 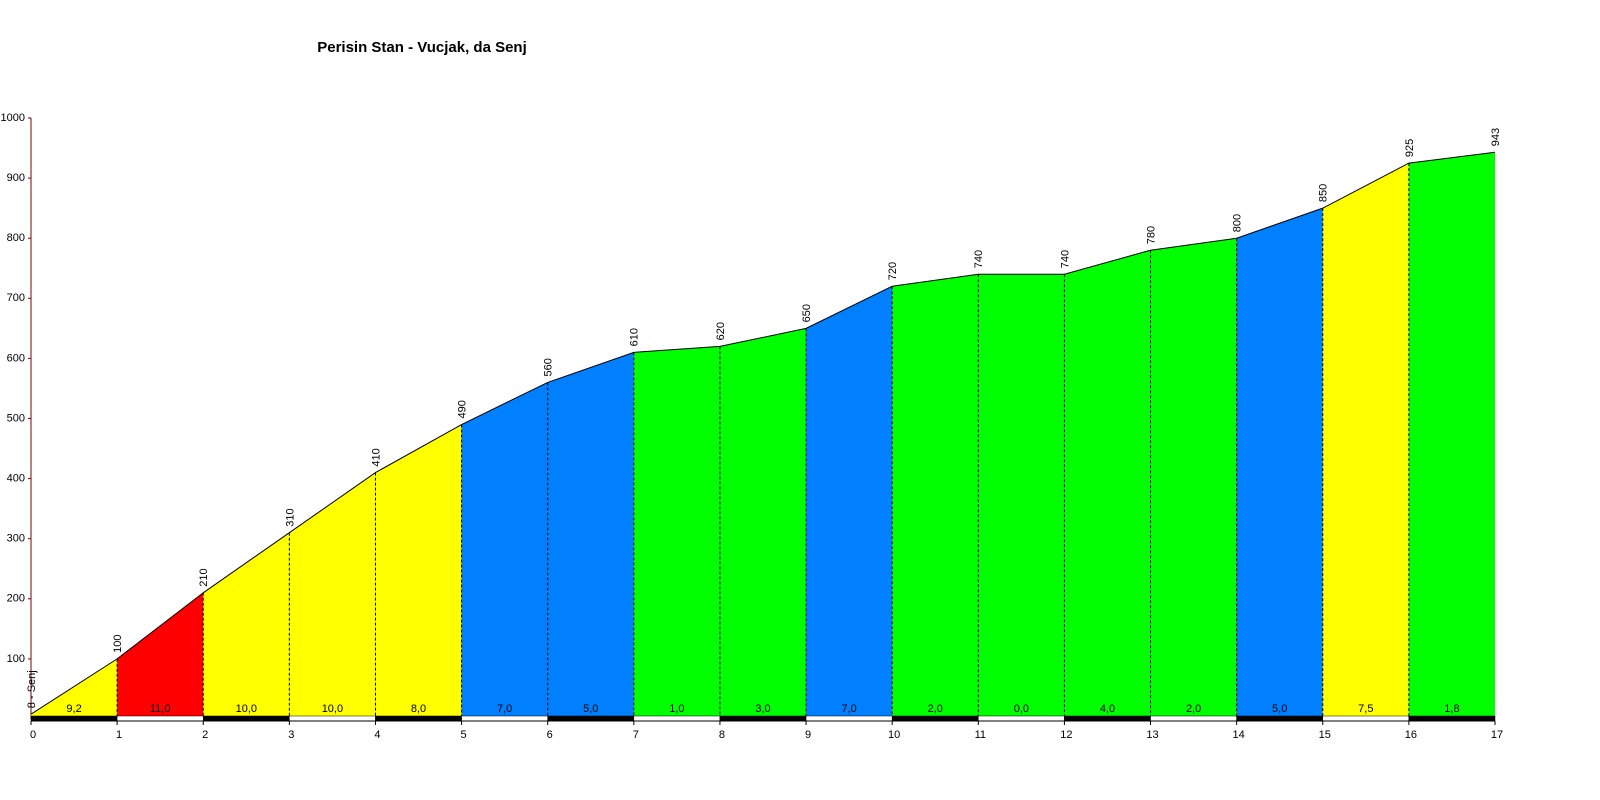 What do you see at coordinates (1238, 223) in the screenshot?
I see `elevation-label: 800` at bounding box center [1238, 223].